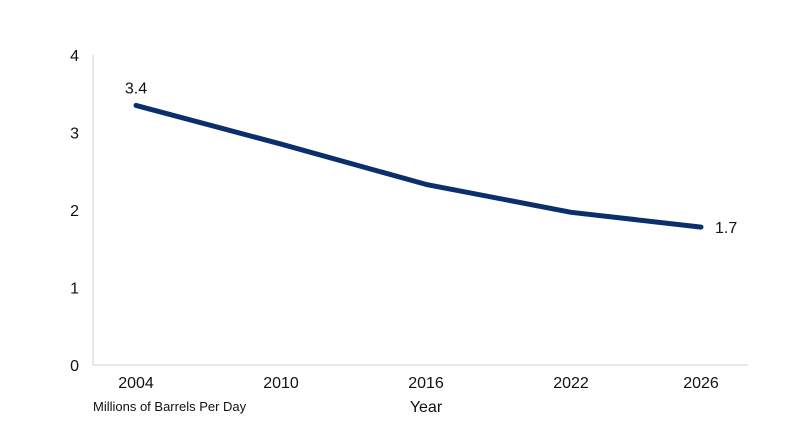 This screenshot has height=447, width=800. Describe the element at coordinates (701, 383) in the screenshot. I see `x-tick-label: 2026` at that location.